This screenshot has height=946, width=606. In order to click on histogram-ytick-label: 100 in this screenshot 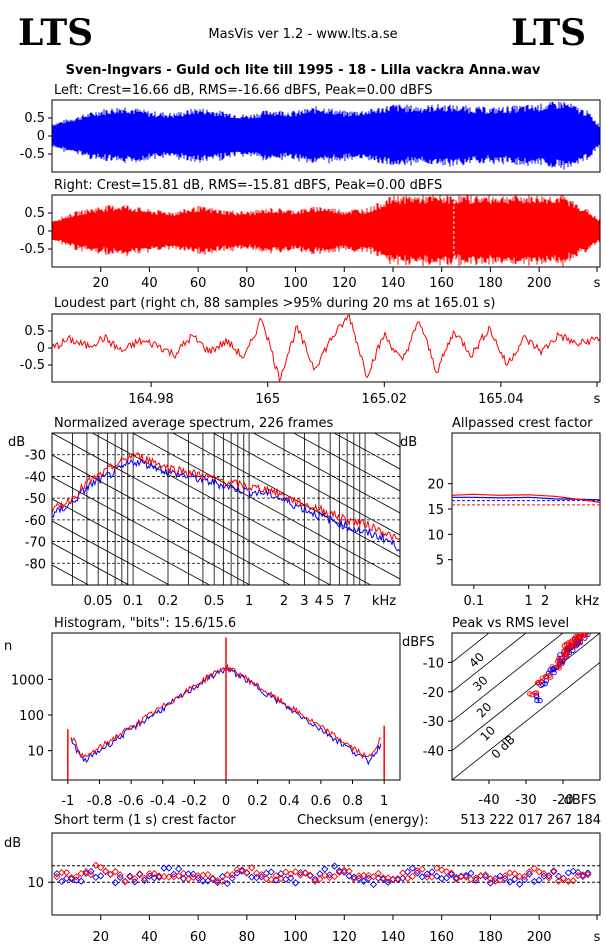, I will do `click(31, 716)`.